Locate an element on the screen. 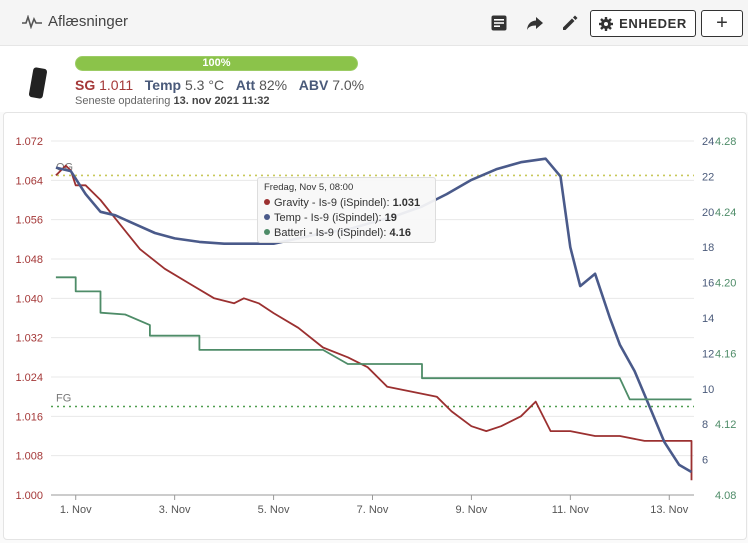 The image size is (748, 543). x-tick-label: 7. Nov is located at coordinates (373, 510).